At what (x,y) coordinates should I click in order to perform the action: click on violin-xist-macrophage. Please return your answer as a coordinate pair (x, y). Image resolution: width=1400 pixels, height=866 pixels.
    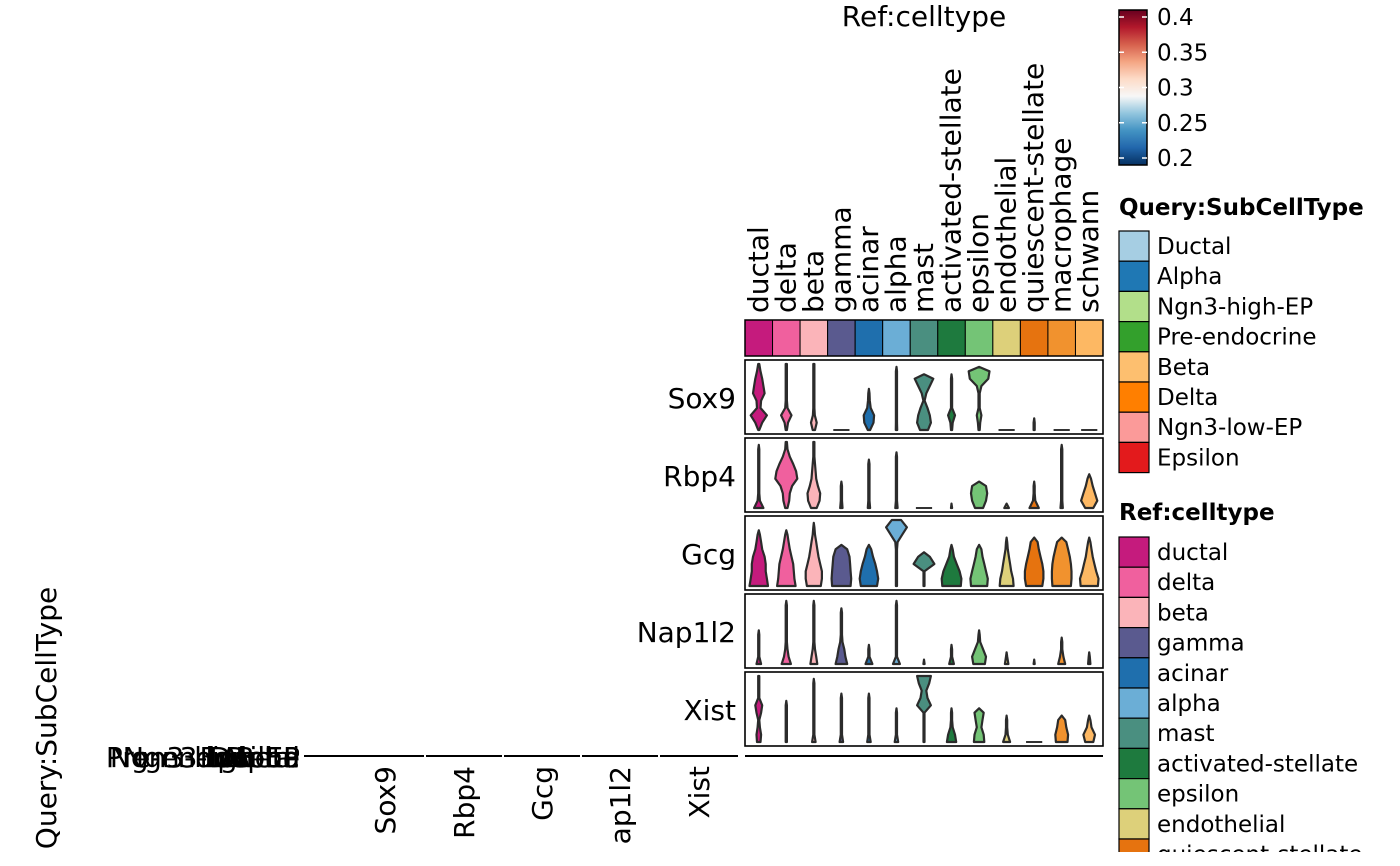
    Looking at the image, I should click on (1062, 729).